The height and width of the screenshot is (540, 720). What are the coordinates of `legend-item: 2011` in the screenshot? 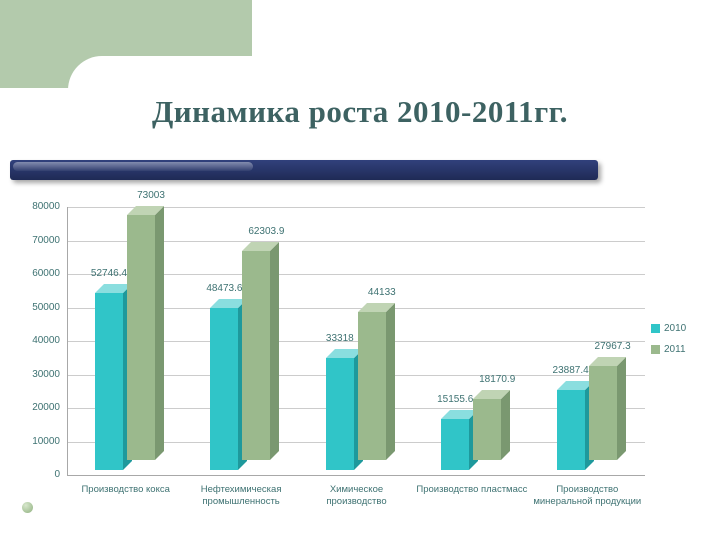 It's located at (668, 349).